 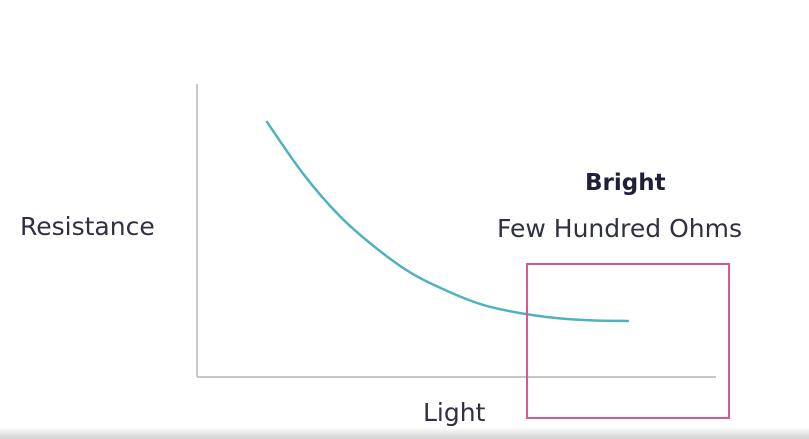 I want to click on bright-highlight-box, so click(x=628, y=341).